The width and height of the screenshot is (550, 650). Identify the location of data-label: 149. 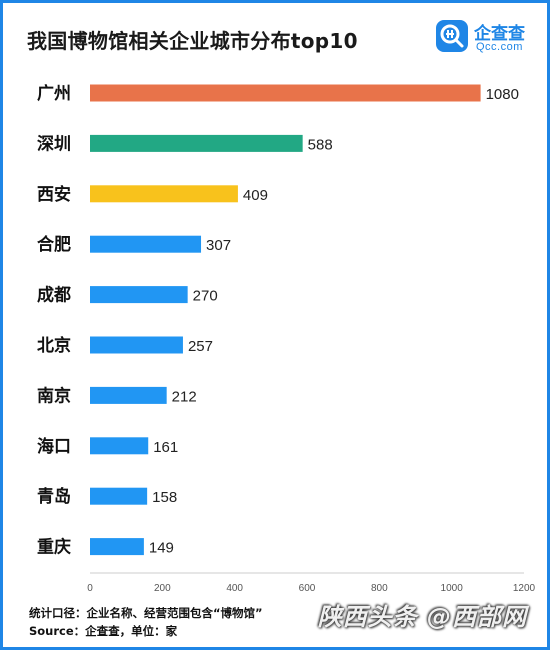
(161, 548).